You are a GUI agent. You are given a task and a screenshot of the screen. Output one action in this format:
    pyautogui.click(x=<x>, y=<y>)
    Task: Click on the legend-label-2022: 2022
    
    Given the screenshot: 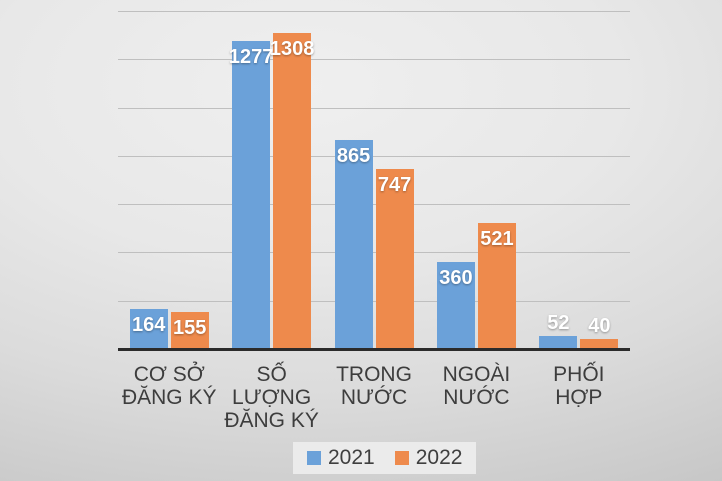 What is the action you would take?
    pyautogui.click(x=439, y=457)
    